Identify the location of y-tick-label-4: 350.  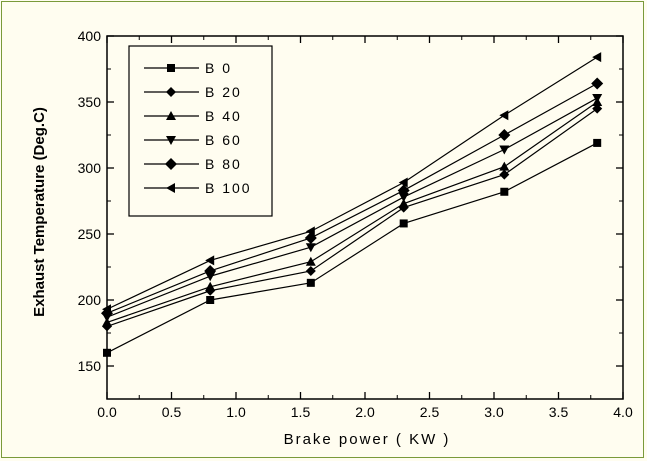
(90, 102).